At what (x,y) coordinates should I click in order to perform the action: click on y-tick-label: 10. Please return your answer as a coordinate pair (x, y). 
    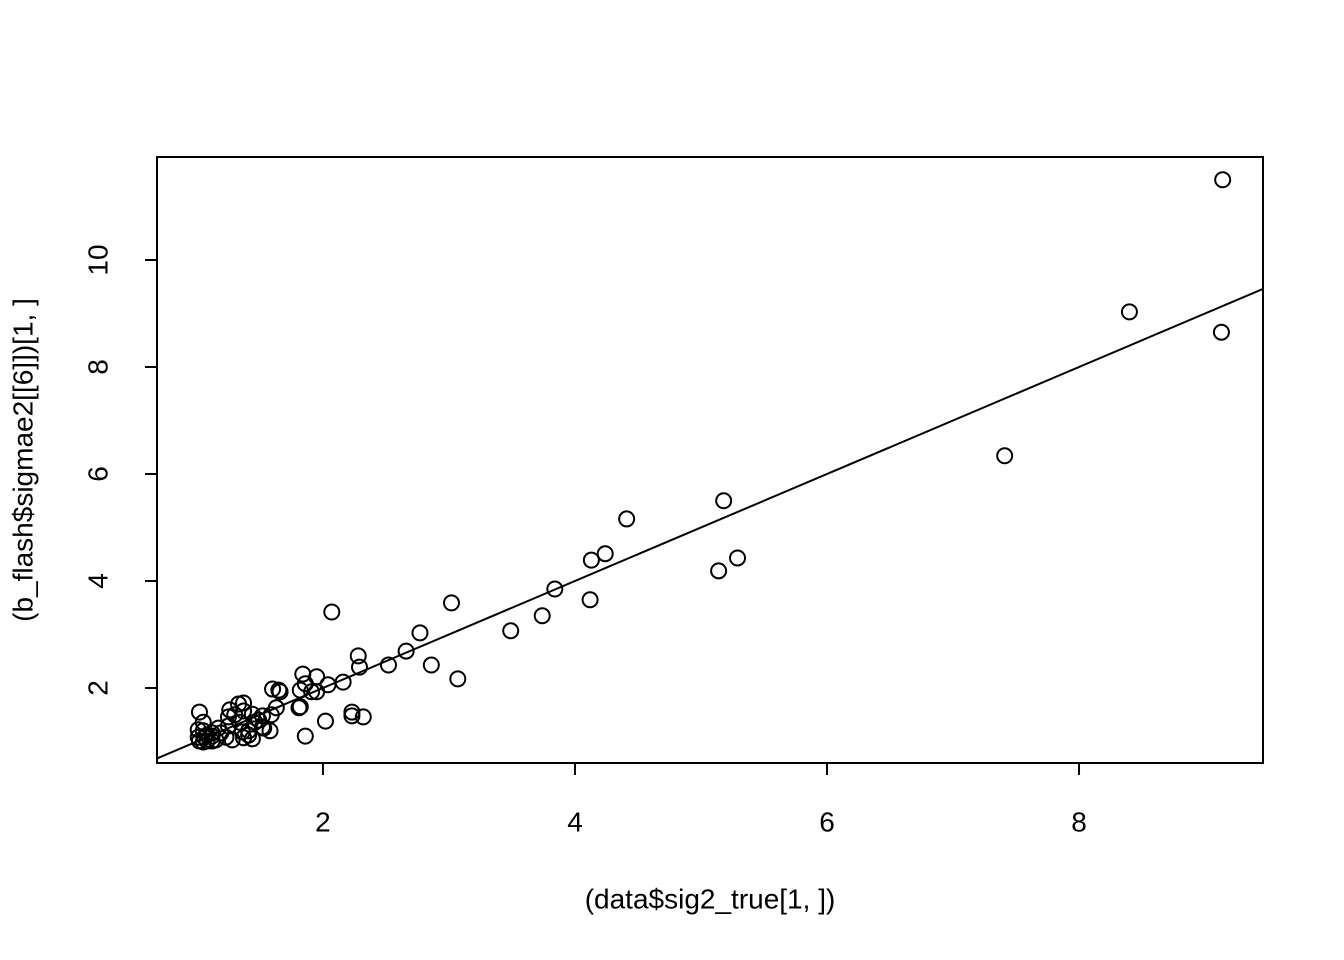
    Looking at the image, I should click on (97, 259).